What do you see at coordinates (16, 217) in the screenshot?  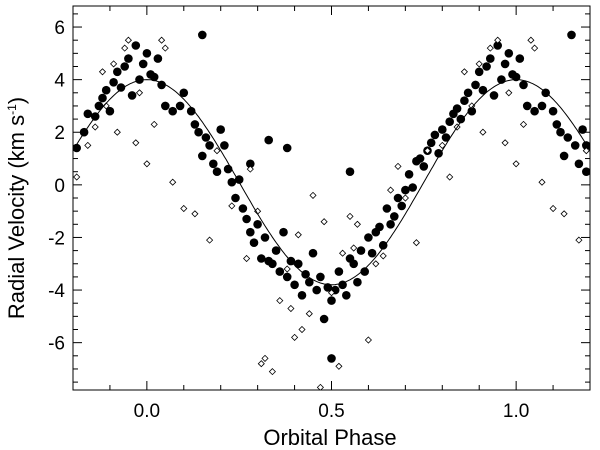 I see `y-axis-title-main: Radial Velocity (km s` at bounding box center [16, 217].